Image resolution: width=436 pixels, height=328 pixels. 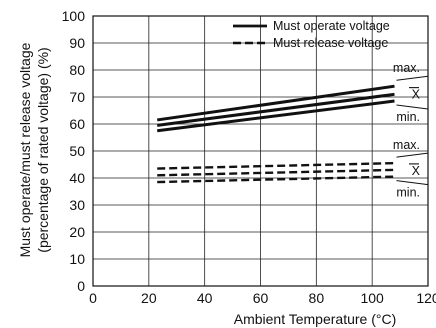 I want to click on y-axis-title-line1: Must operate/must release voltage, so click(x=25, y=149).